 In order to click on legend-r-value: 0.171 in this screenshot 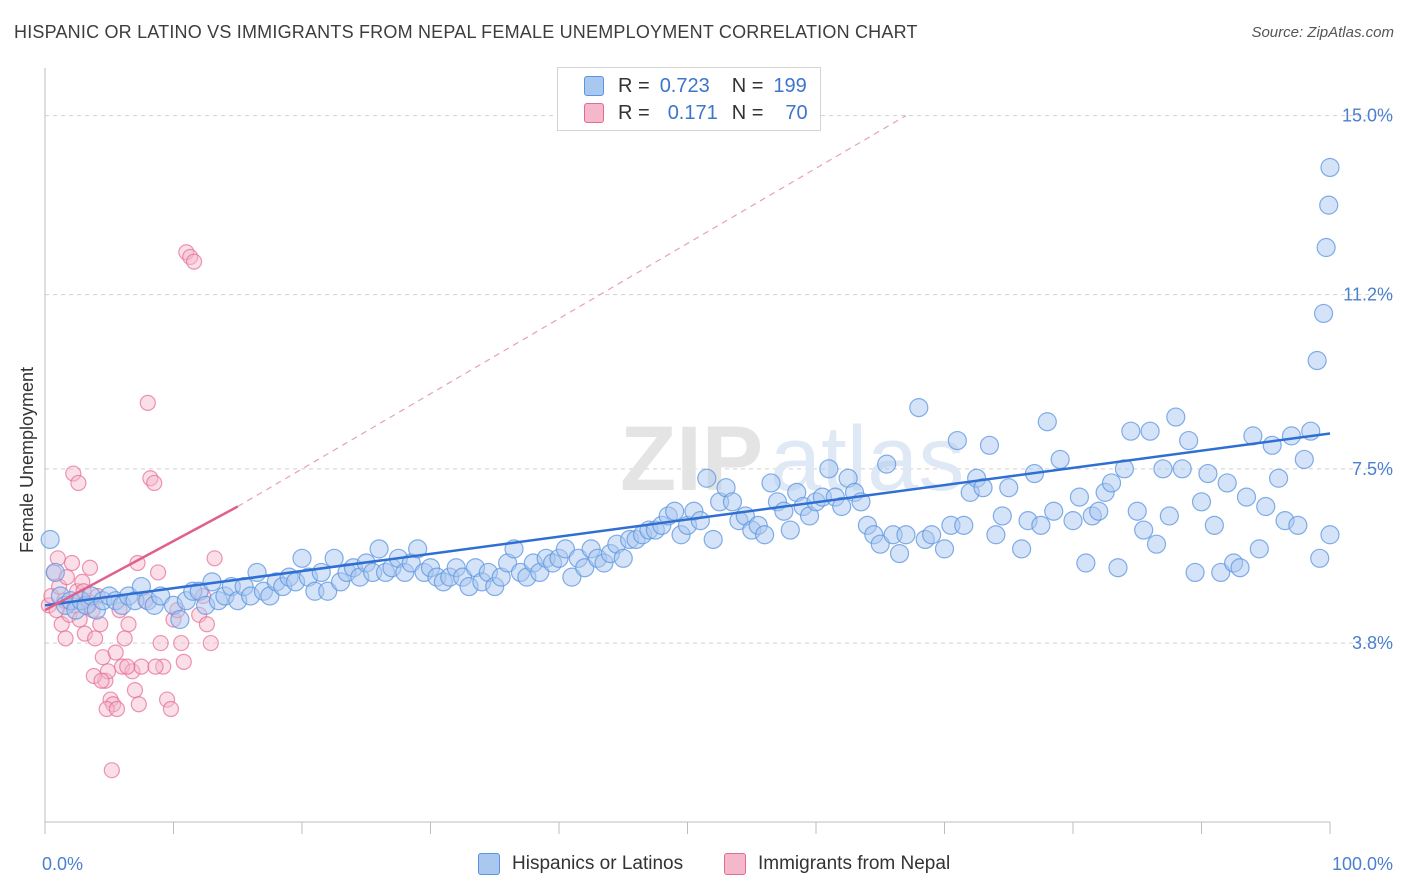, I will do `click(692, 112)`.